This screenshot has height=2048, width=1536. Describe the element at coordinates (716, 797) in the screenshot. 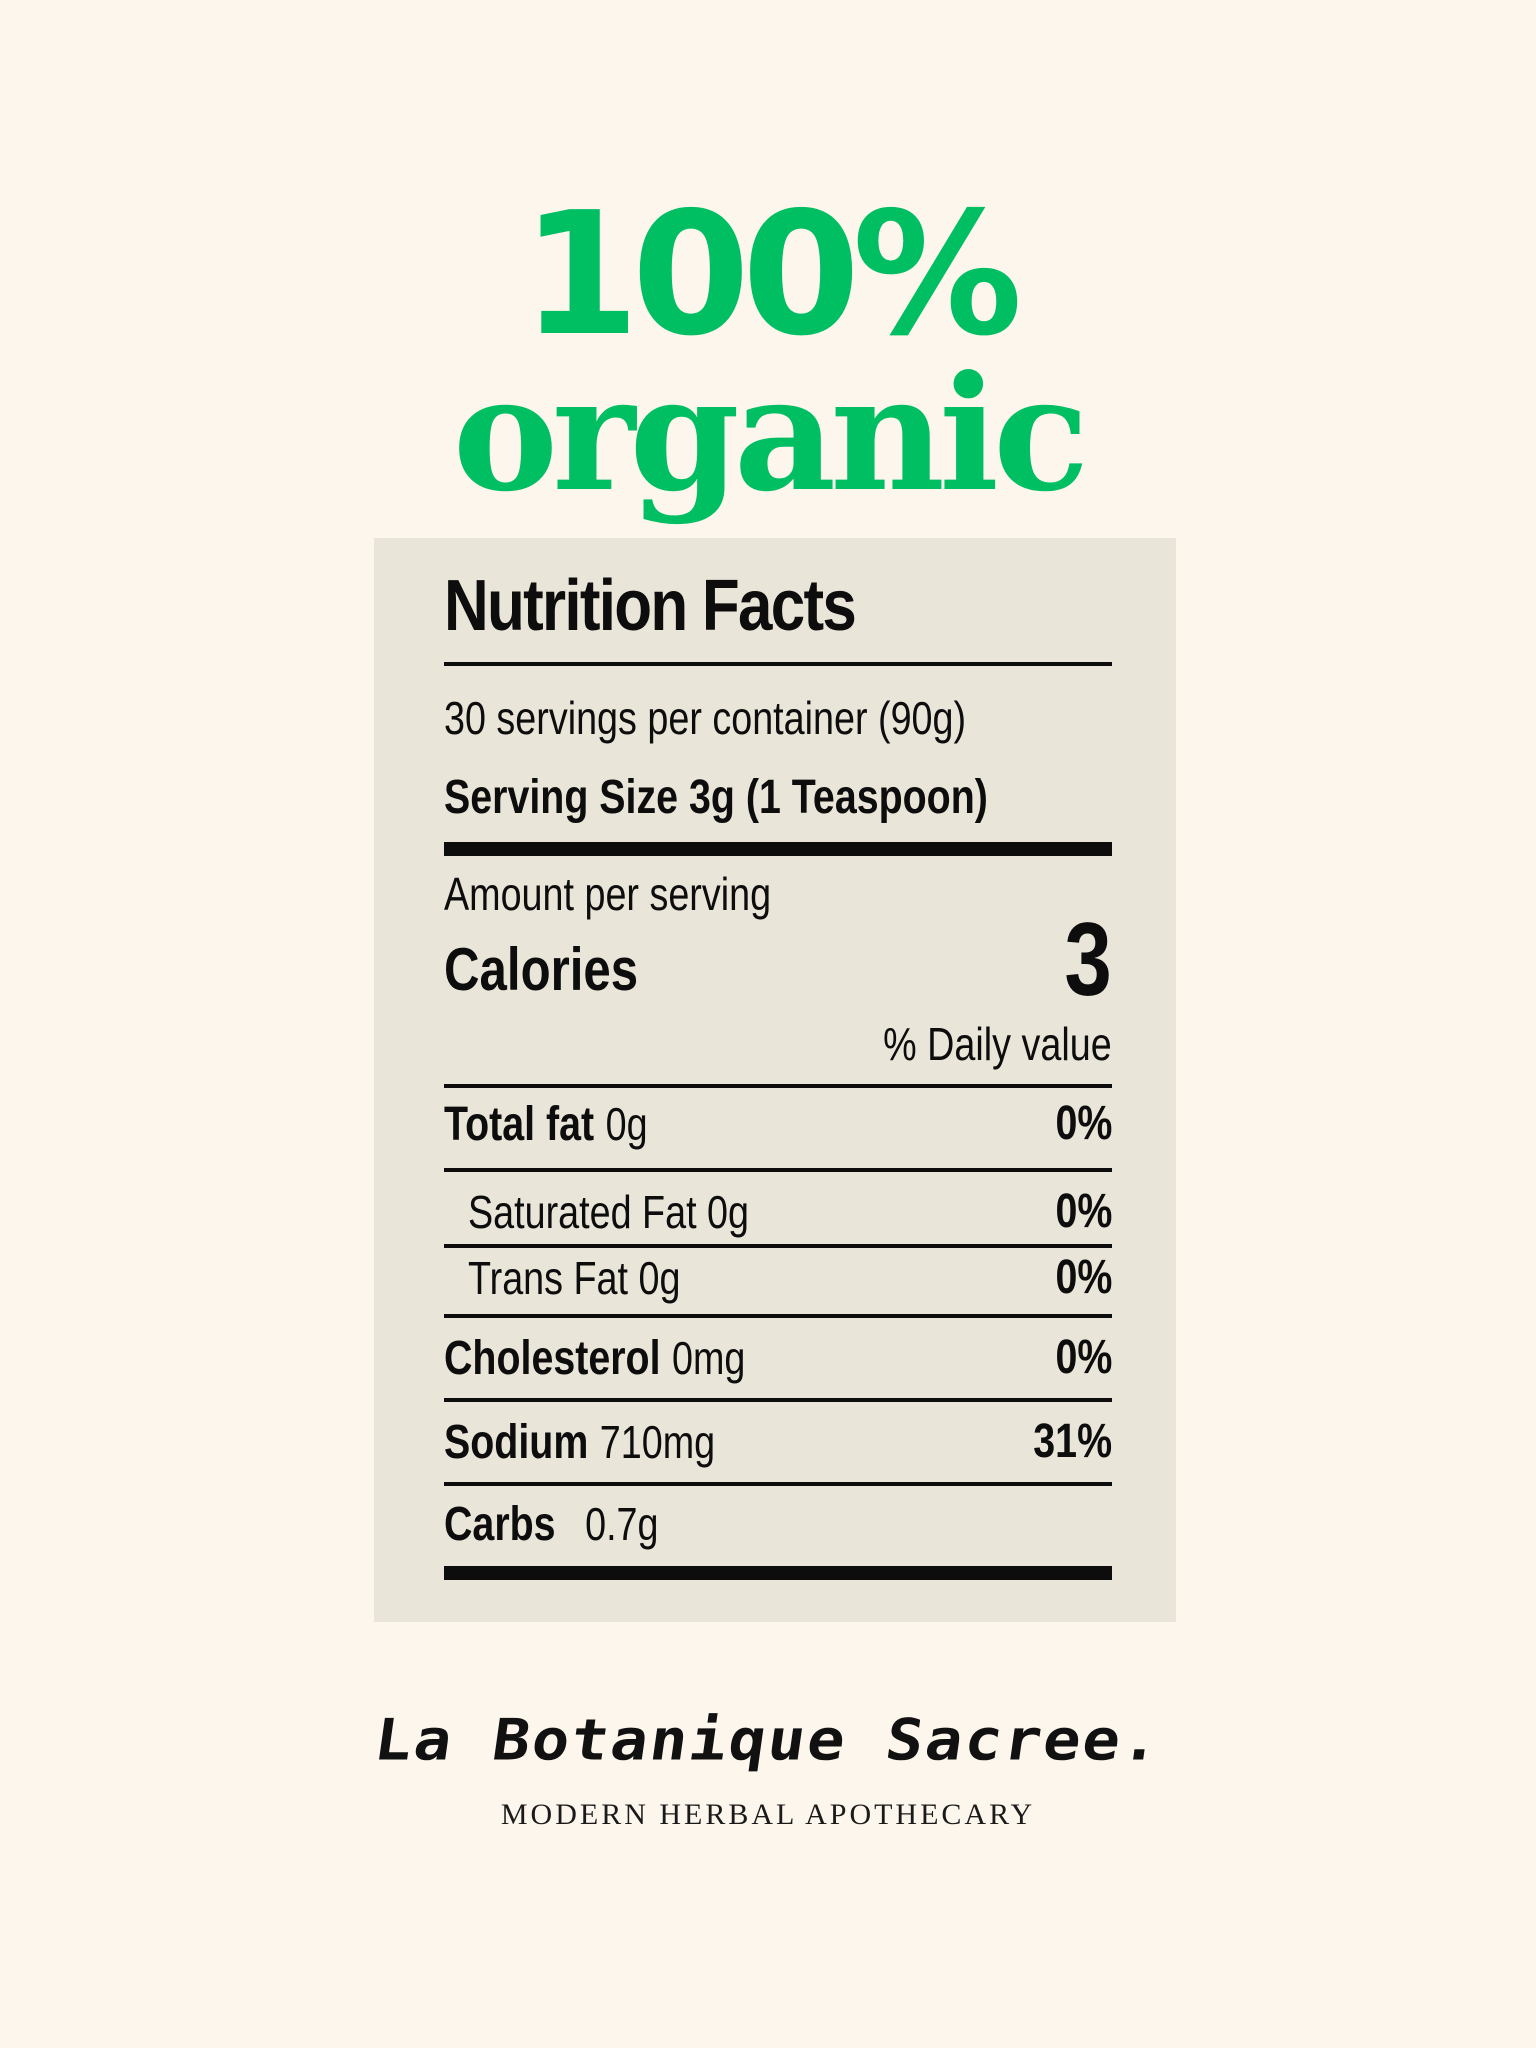

I see `serving-size: Serving Size 3g (1 Teaspoon)` at that location.